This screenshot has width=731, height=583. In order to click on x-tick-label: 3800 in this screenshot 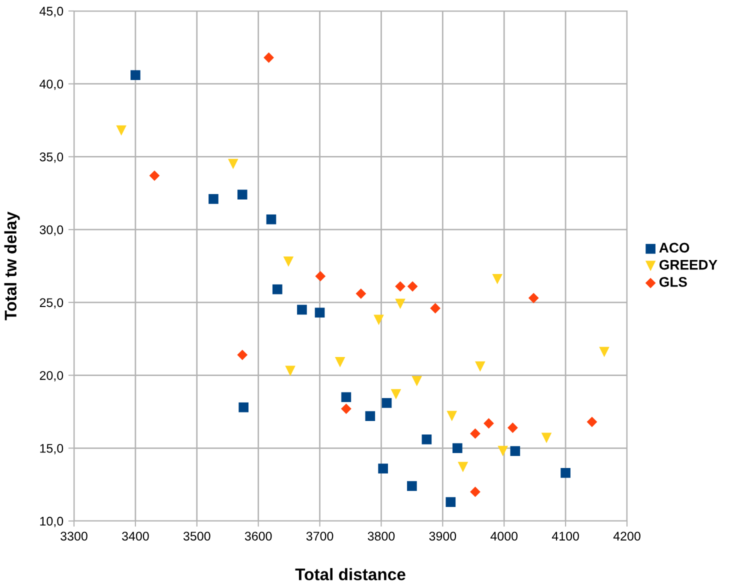, I will do `click(381, 536)`.